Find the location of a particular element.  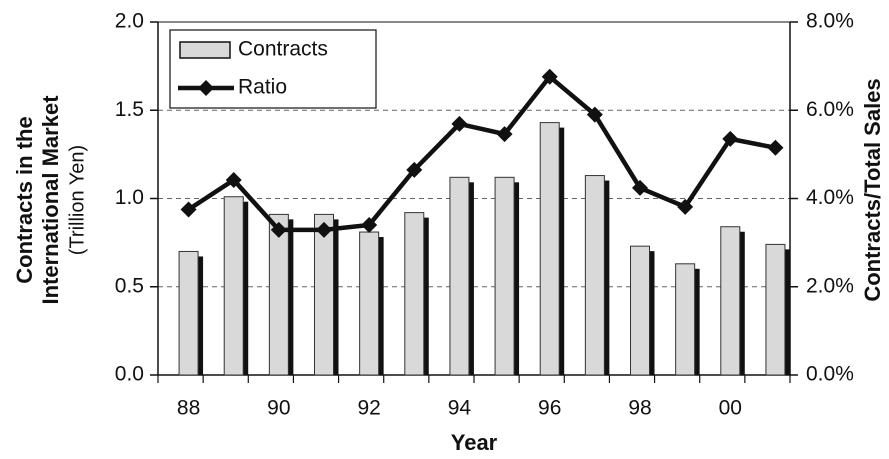

y-axis-title-line: International Market is located at coordinates (50, 200).